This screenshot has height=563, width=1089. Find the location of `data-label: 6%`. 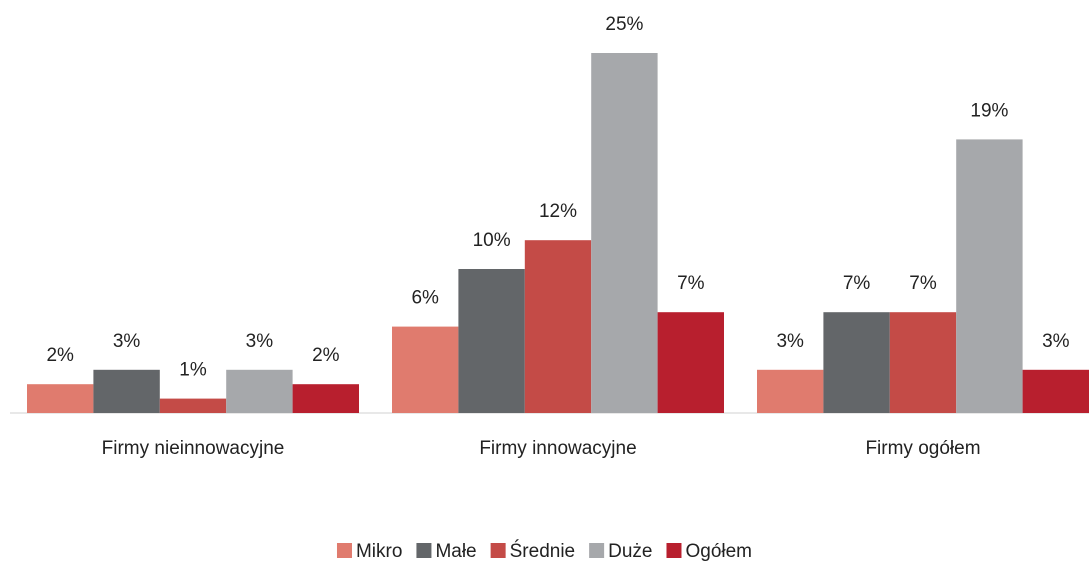

data-label: 6% is located at coordinates (425, 298).